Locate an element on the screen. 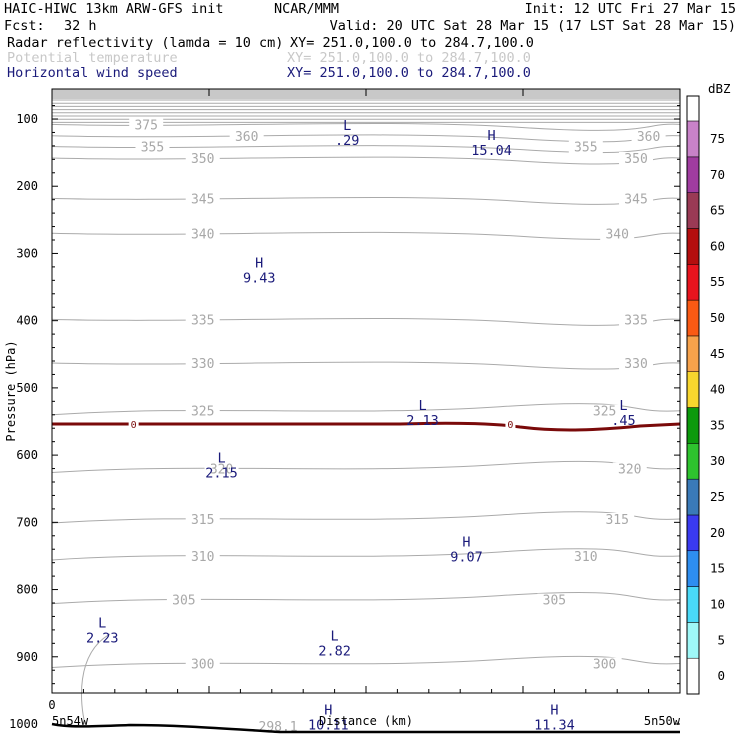 This screenshot has height=745, width=740. theta-contour-label: 300 is located at coordinates (202, 665).